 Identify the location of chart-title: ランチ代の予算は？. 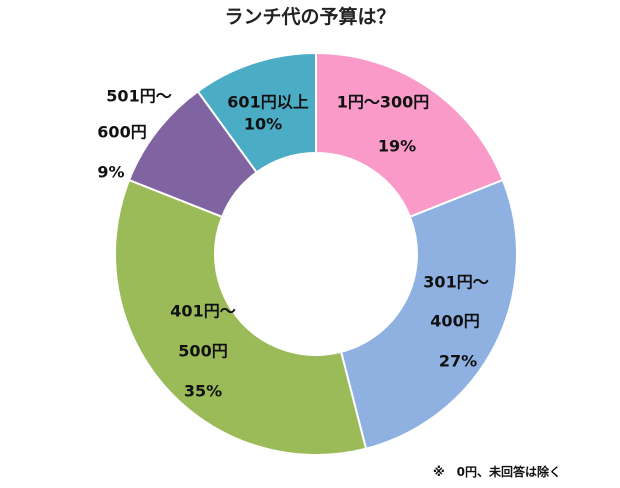
(310, 17).